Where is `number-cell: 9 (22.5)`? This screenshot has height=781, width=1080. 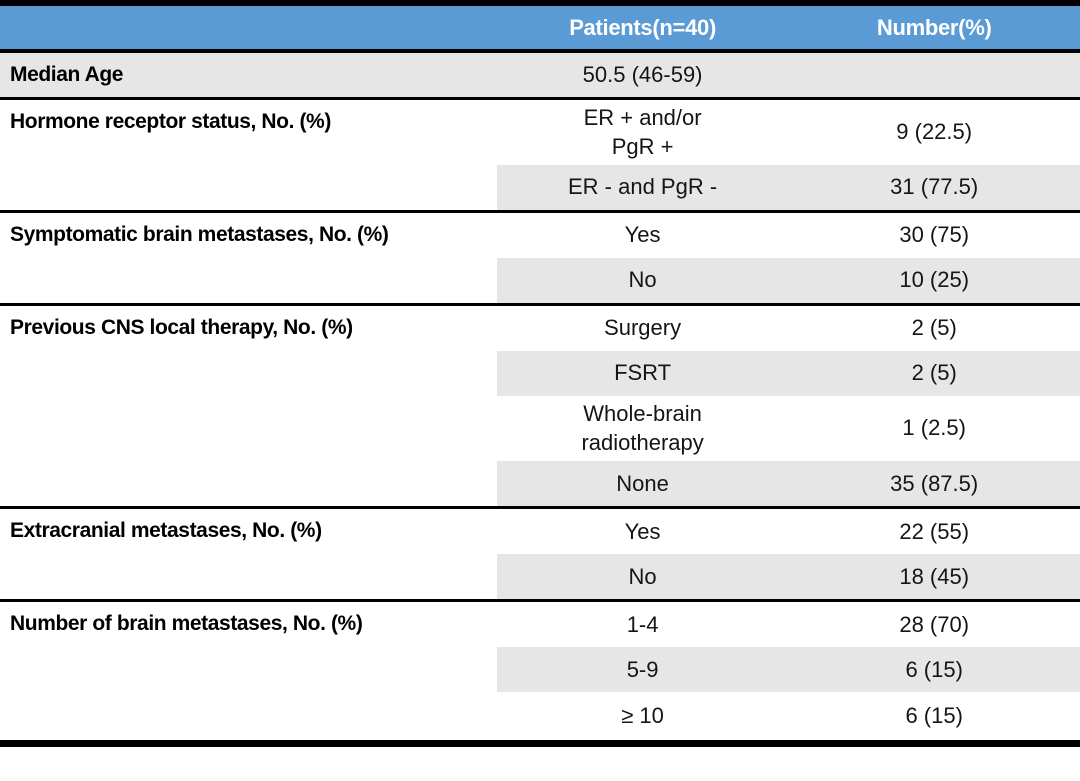 number-cell: 9 (22.5) is located at coordinates (934, 132).